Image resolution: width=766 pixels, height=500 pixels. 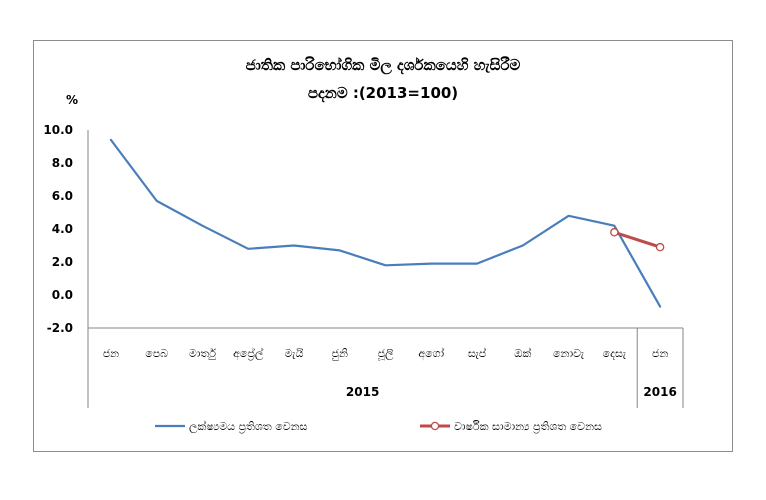 What do you see at coordinates (62, 196) in the screenshot?
I see `y-tick-label: 6.0` at bounding box center [62, 196].